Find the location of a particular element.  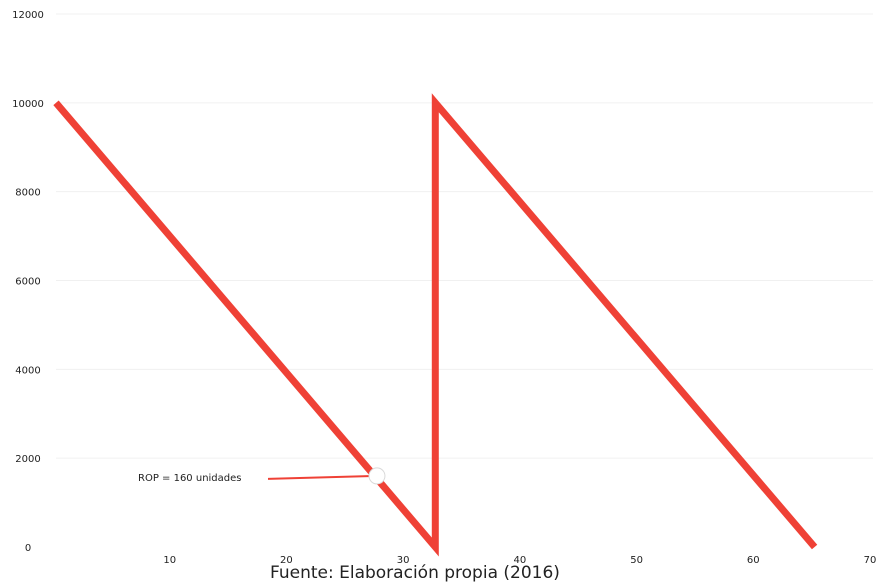

source-caption: Fuente: Elaboración propia (2016) is located at coordinates (415, 573).